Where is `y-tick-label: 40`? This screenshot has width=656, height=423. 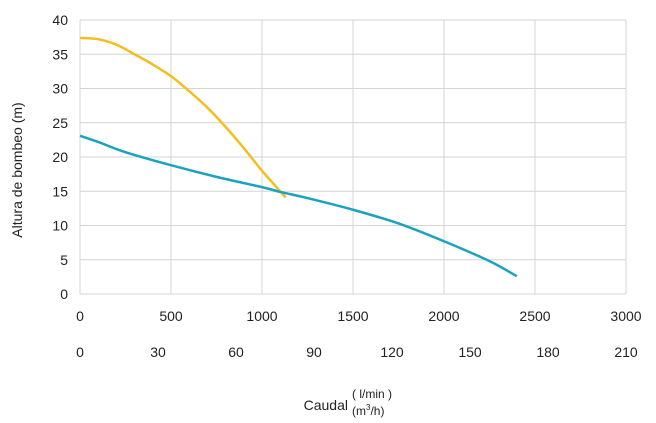 y-tick-label: 40 is located at coordinates (60, 20).